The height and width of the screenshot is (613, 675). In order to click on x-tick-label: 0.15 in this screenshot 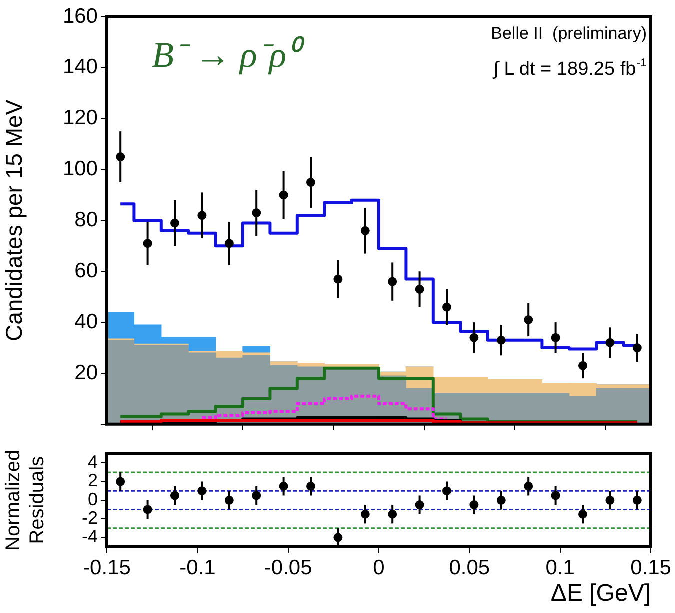, I will do `click(651, 568)`.